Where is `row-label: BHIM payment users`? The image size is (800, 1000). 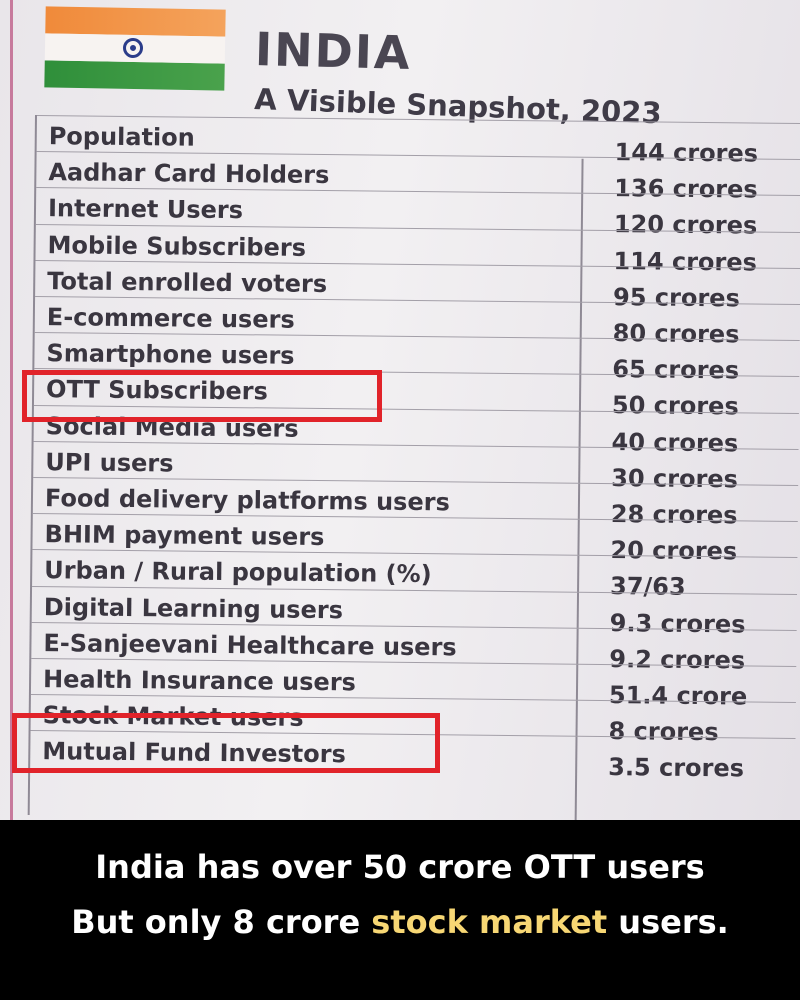 row-label: BHIM payment users is located at coordinates (184, 536).